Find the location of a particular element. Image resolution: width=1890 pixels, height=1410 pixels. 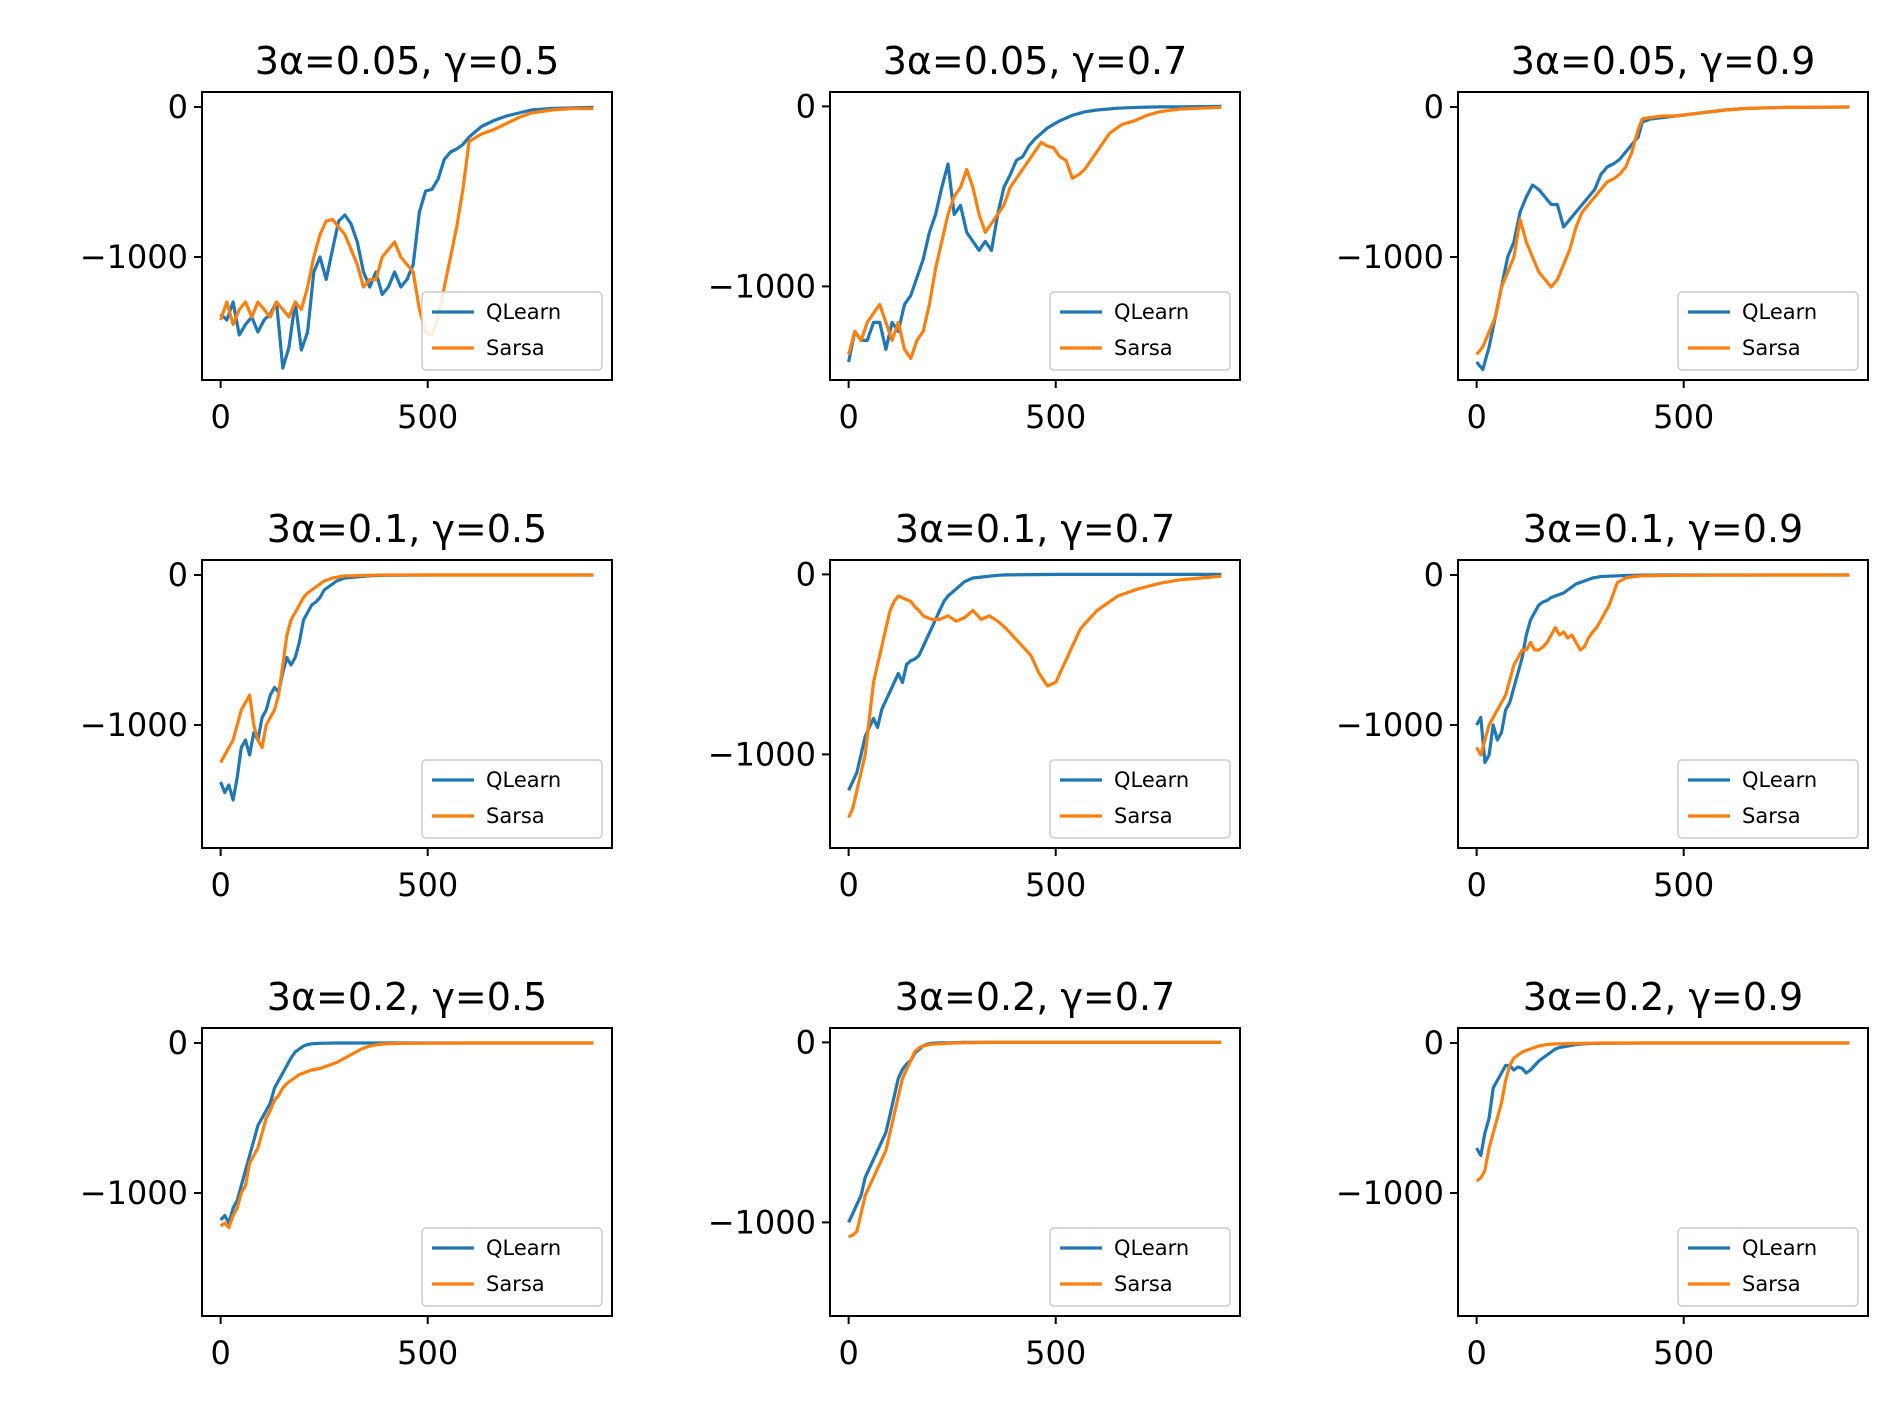

subplot-title: 3α=0.2, γ=0.9 is located at coordinates (1663, 997).